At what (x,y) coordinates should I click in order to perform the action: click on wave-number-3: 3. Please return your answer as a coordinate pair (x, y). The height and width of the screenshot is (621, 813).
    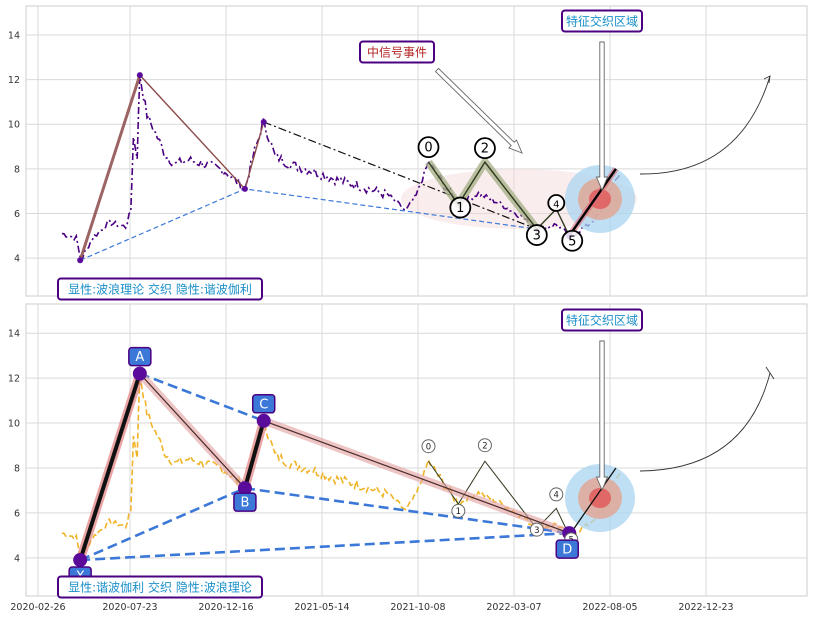
    Looking at the image, I should click on (537, 236).